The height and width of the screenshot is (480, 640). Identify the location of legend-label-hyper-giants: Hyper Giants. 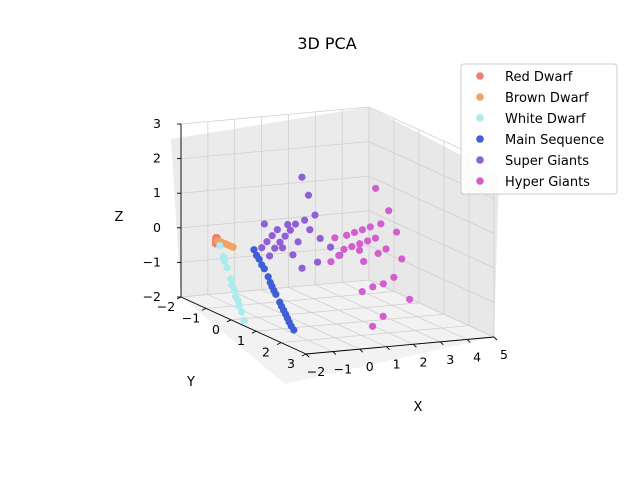
(547, 182).